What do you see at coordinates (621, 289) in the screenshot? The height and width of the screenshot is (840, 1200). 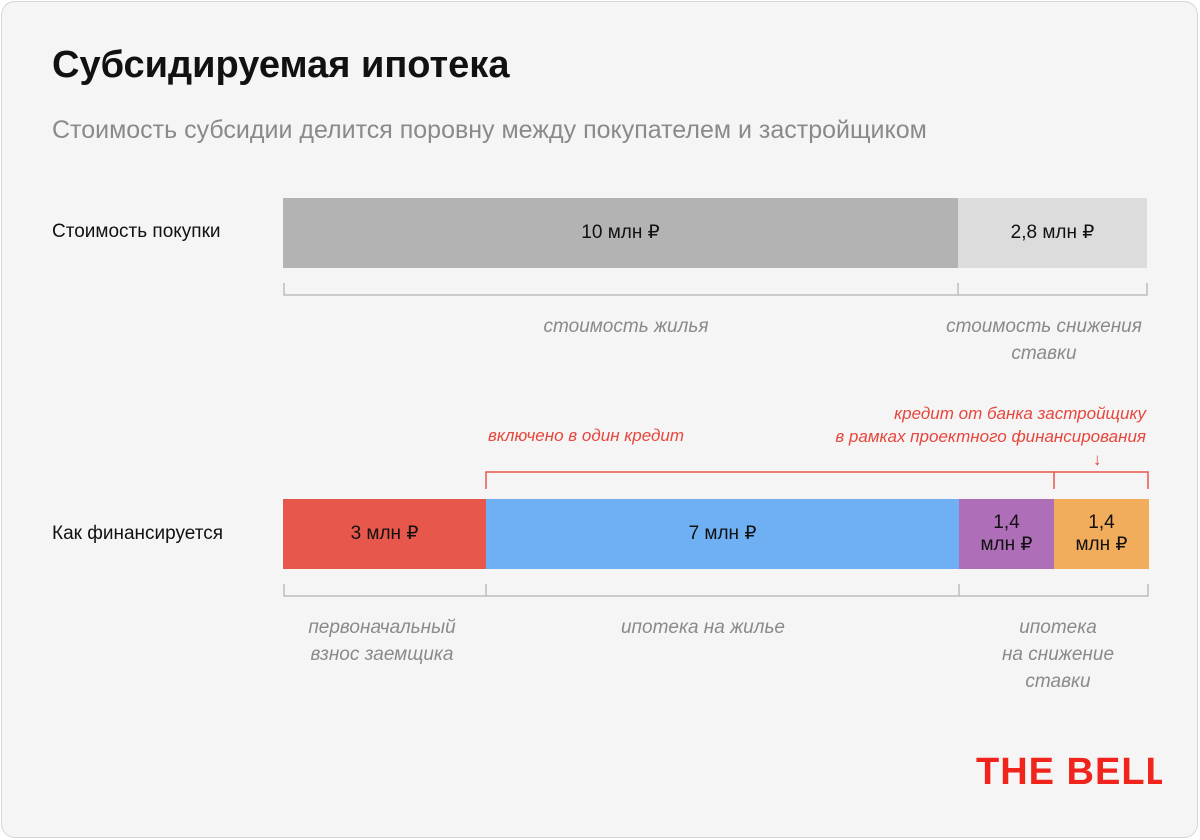 I see `bracket-housing-cost` at bounding box center [621, 289].